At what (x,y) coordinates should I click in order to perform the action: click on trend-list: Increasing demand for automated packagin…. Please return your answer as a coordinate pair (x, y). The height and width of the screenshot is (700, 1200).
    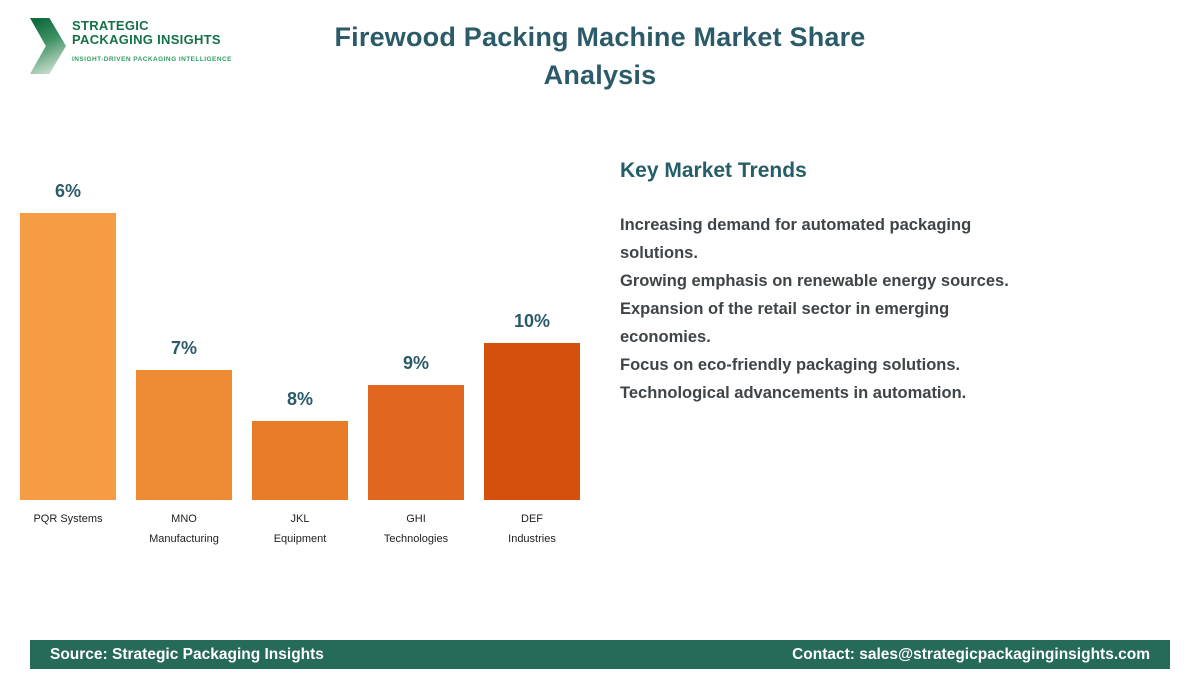
    Looking at the image, I should click on (826, 309).